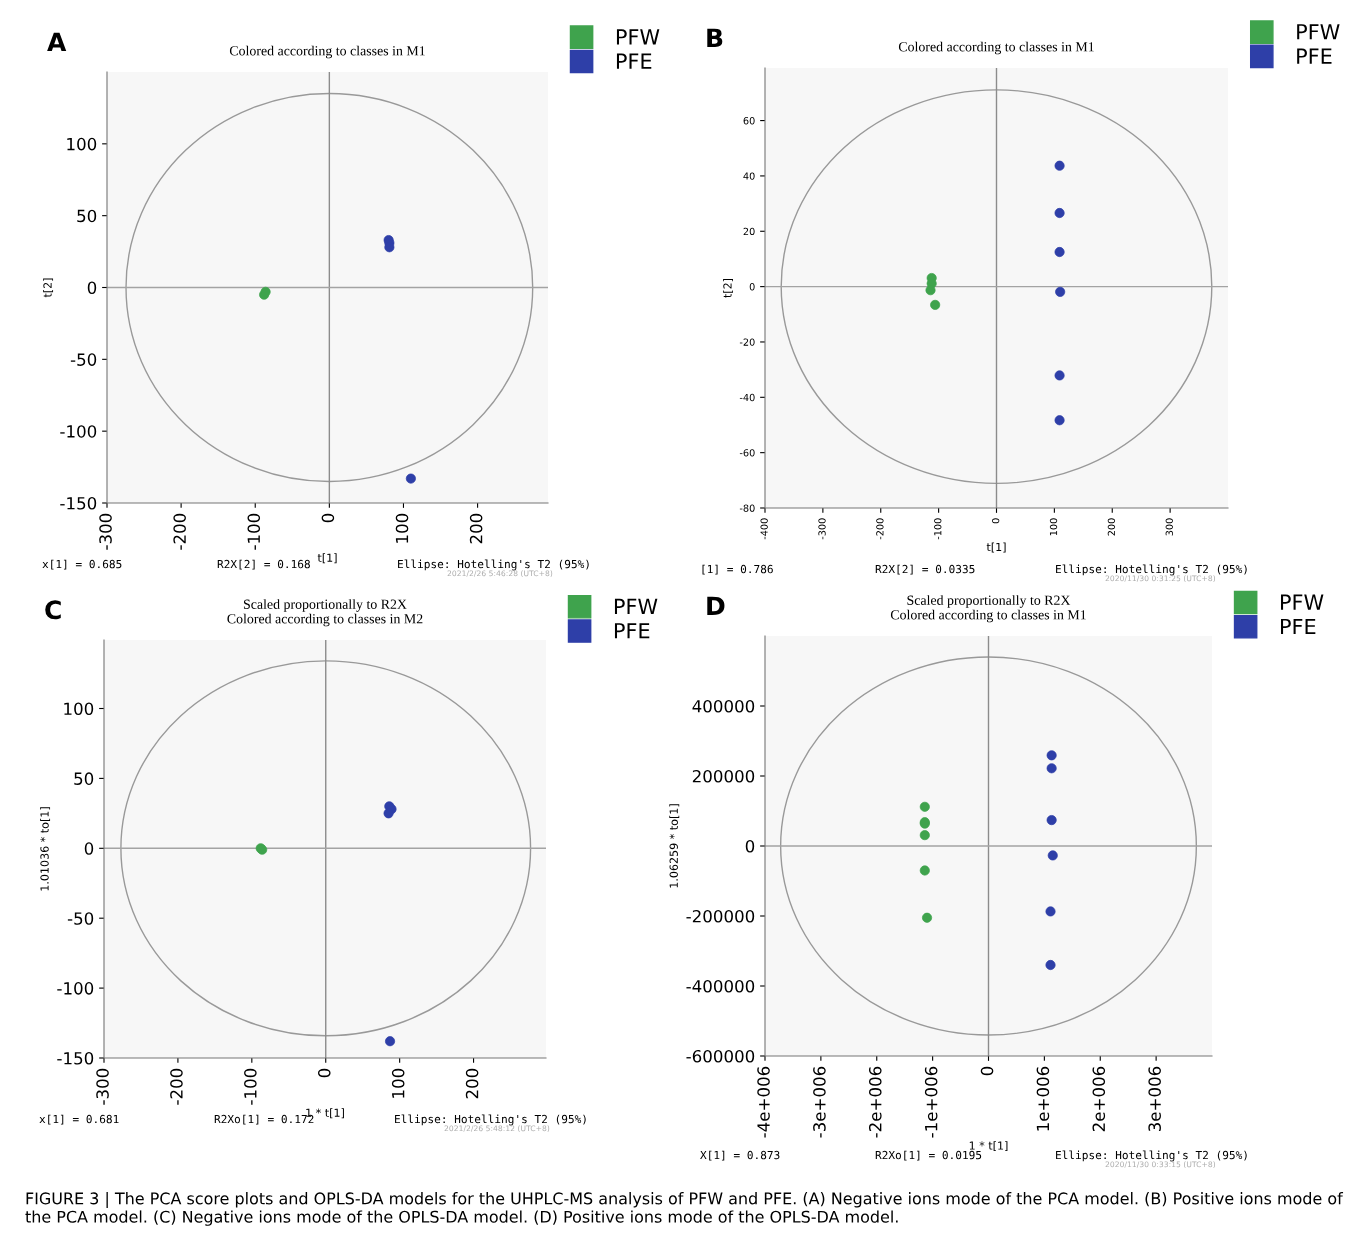 This screenshot has height=1234, width=1355. Describe the element at coordinates (723, 776) in the screenshot. I see `y-tick-label: 200000` at that location.